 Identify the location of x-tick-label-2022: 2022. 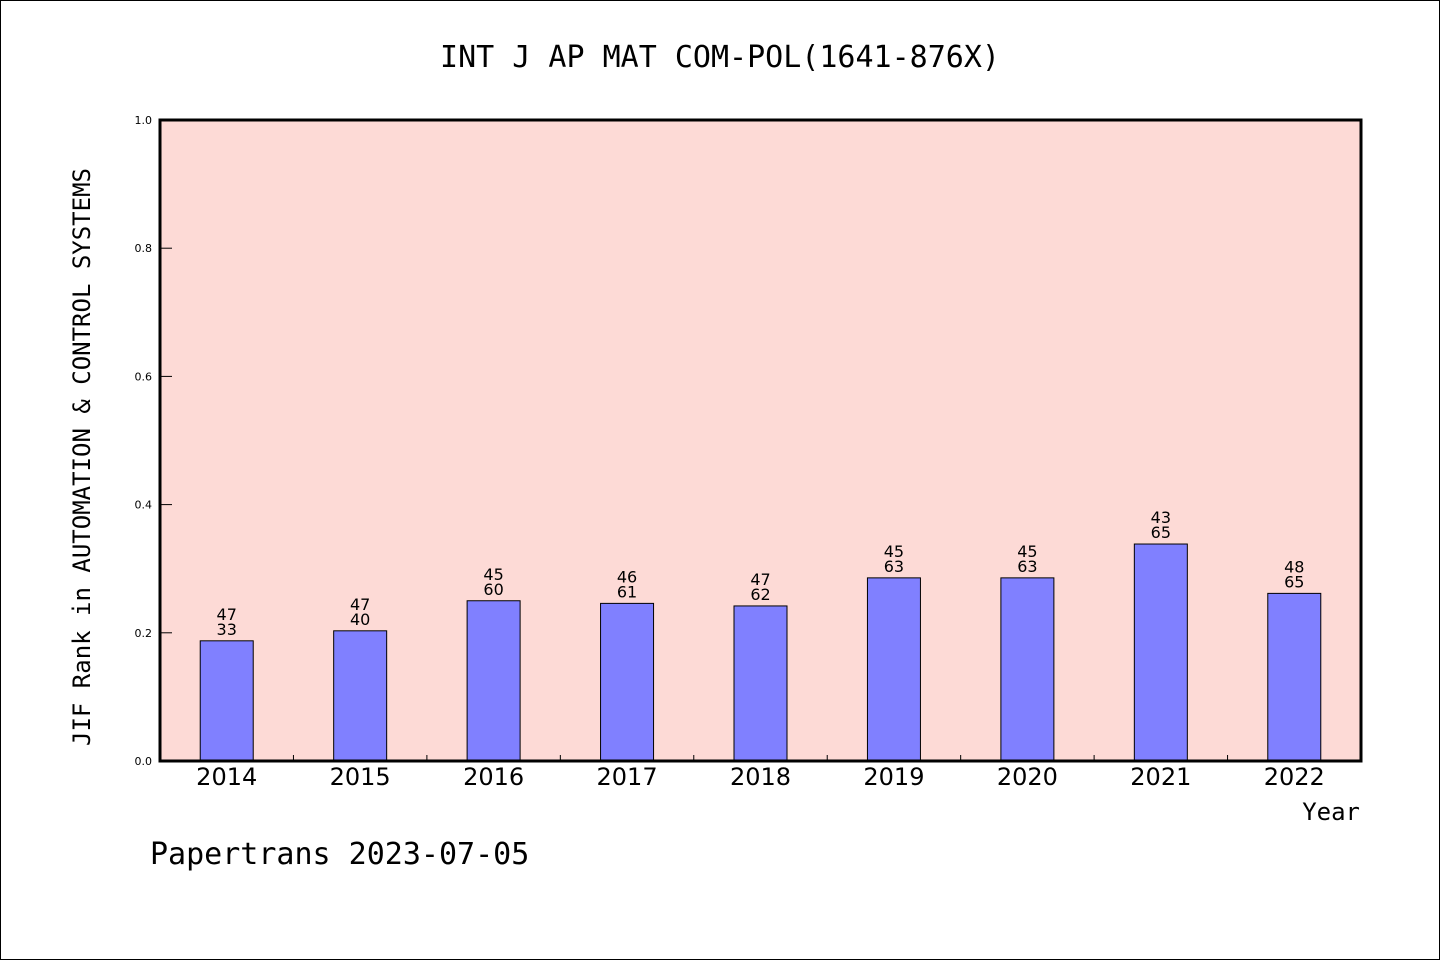
(1294, 777).